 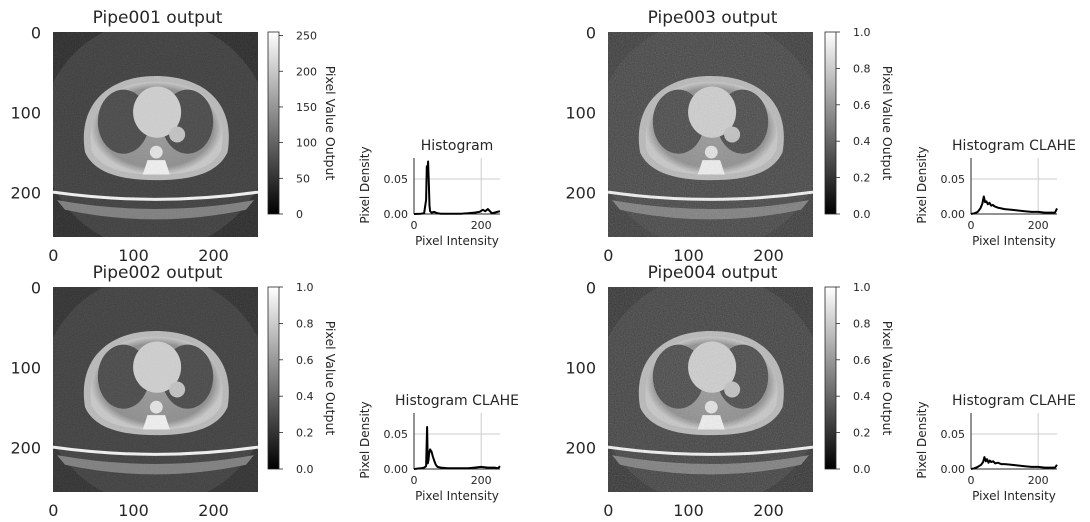 I want to click on colorbar-tick-label: 50, so click(x=303, y=178).